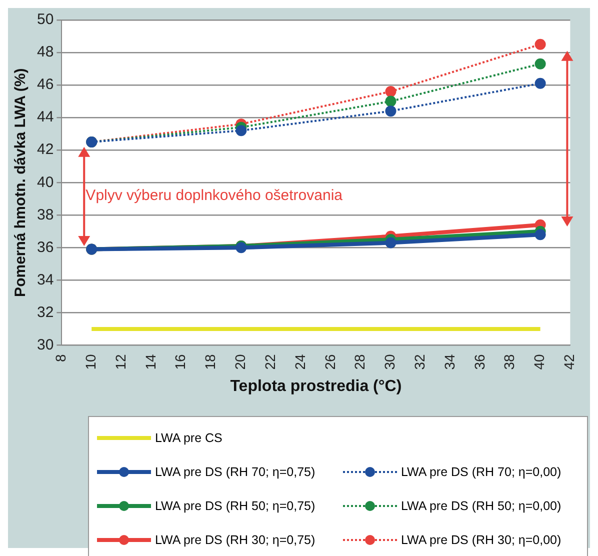 The image size is (598, 556). I want to click on y-tick-label: 38, so click(45, 215).